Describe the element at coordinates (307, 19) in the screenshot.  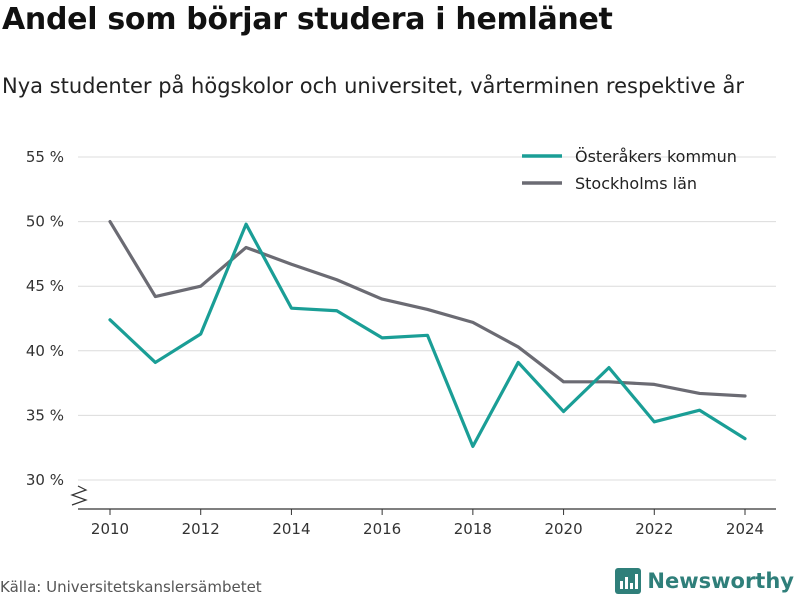
I see `chart-title: Andel som börjar studera i hemlänet` at that location.